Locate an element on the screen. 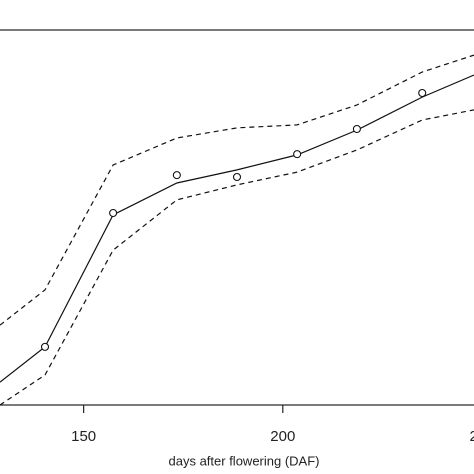 The image size is (474, 474). x-tick-label: 250 is located at coordinates (471, 436).